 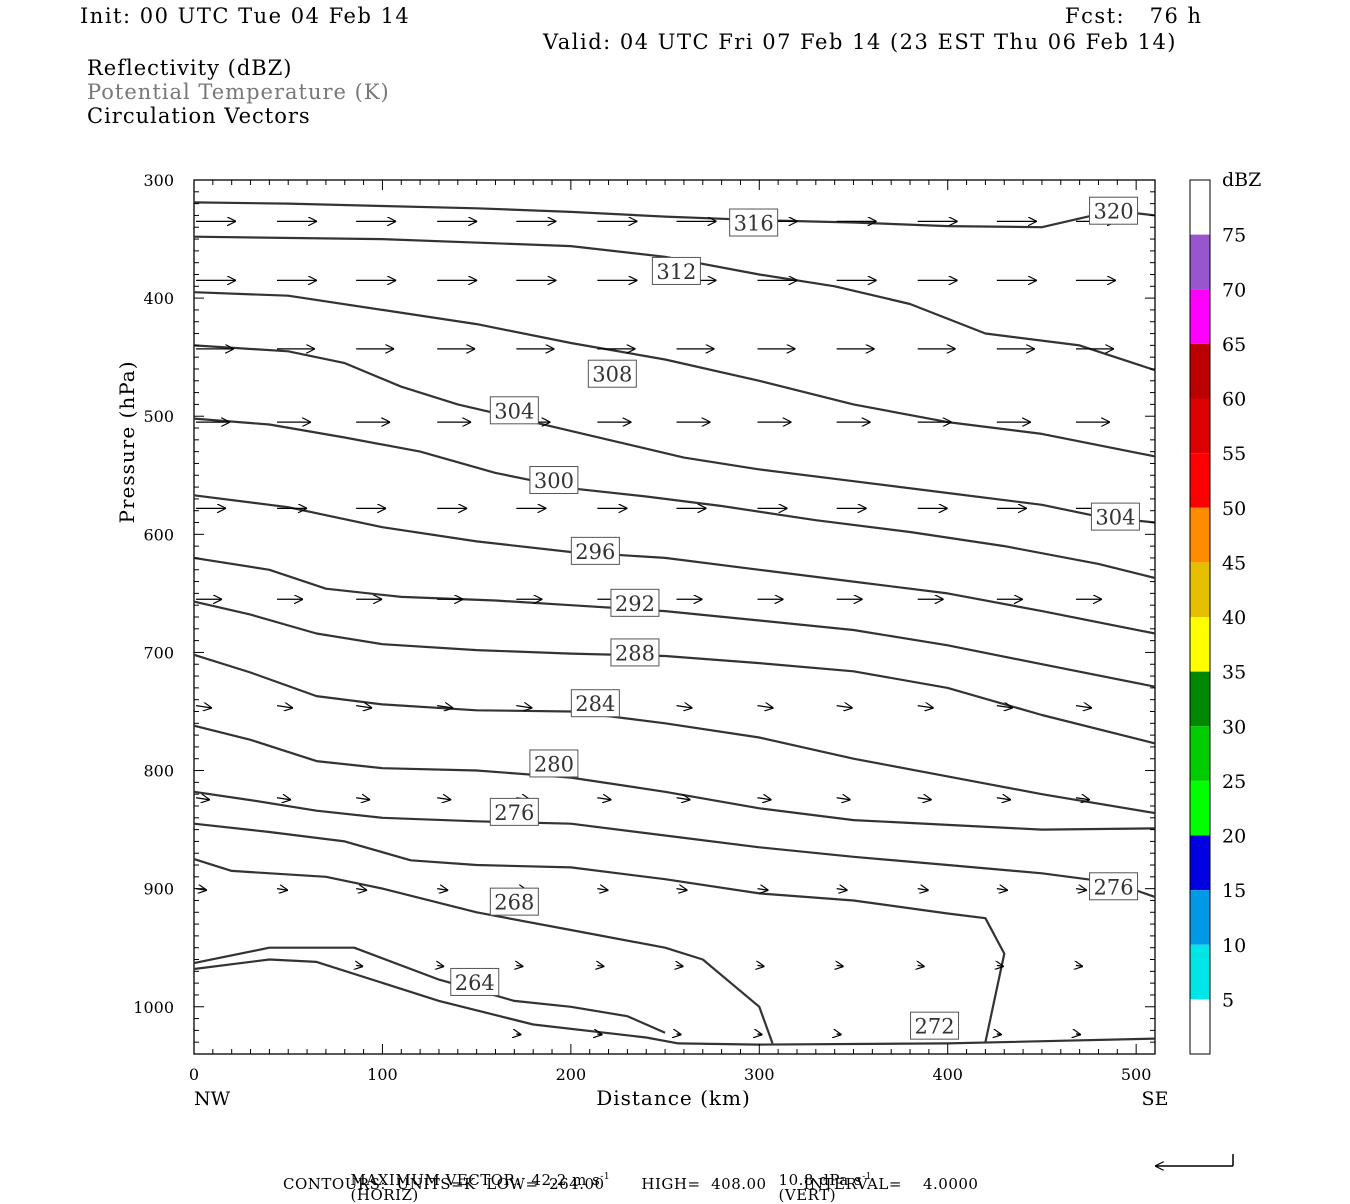 What do you see at coordinates (1228, 1000) in the screenshot?
I see `colorbar-tick-label: 5` at bounding box center [1228, 1000].